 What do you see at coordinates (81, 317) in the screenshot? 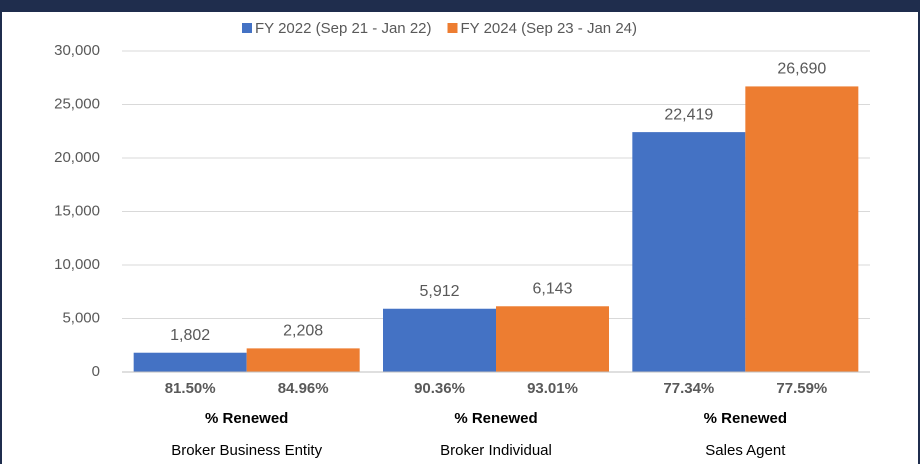
I see `y-tick-label: 5,000` at bounding box center [81, 317].